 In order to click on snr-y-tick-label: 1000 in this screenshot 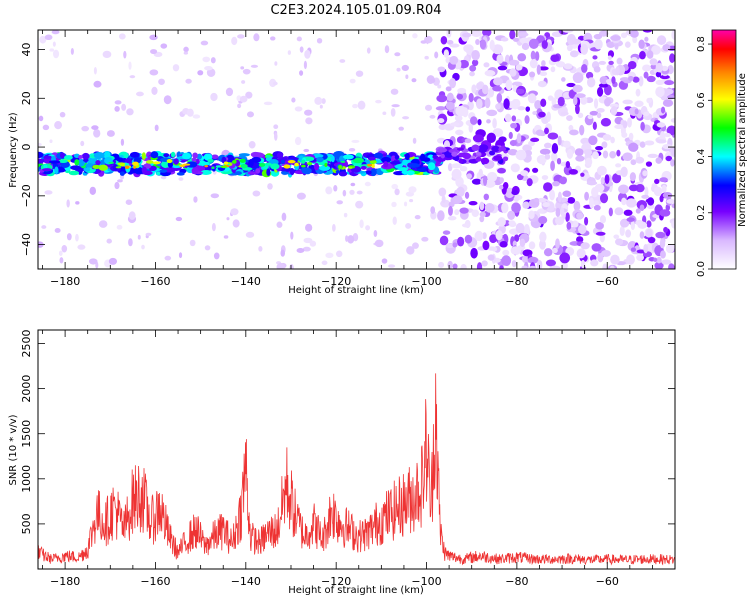, I will do `click(26, 479)`.